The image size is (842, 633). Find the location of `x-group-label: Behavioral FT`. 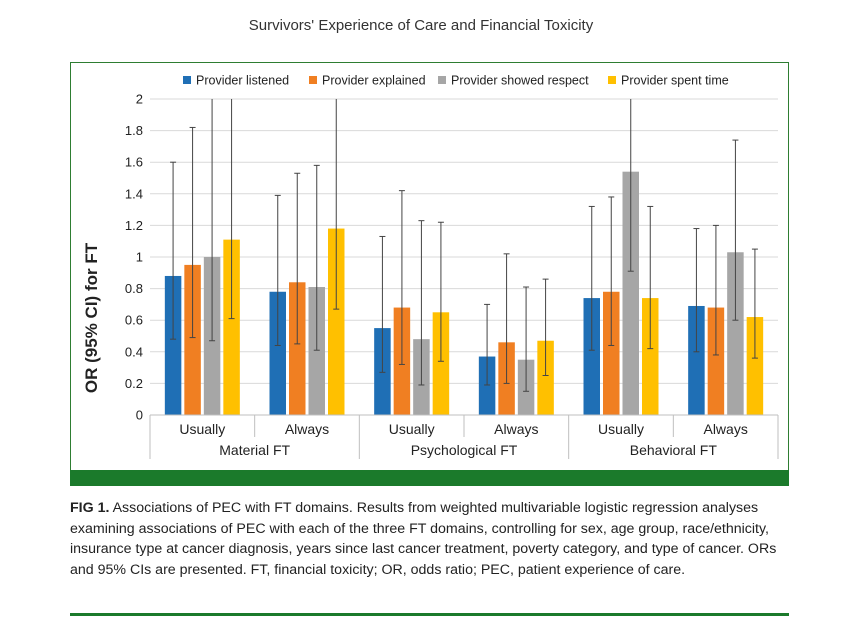

x-group-label: Behavioral FT is located at coordinates (674, 450).